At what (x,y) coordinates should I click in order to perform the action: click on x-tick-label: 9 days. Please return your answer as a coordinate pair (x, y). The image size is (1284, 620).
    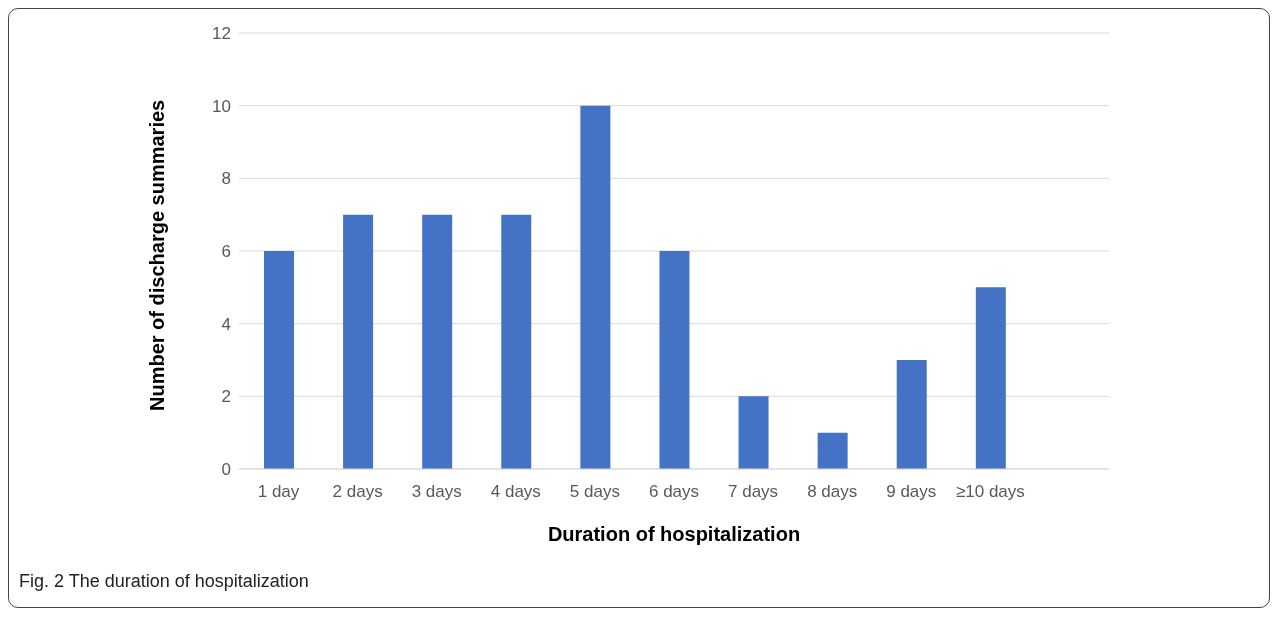
    Looking at the image, I should click on (911, 492).